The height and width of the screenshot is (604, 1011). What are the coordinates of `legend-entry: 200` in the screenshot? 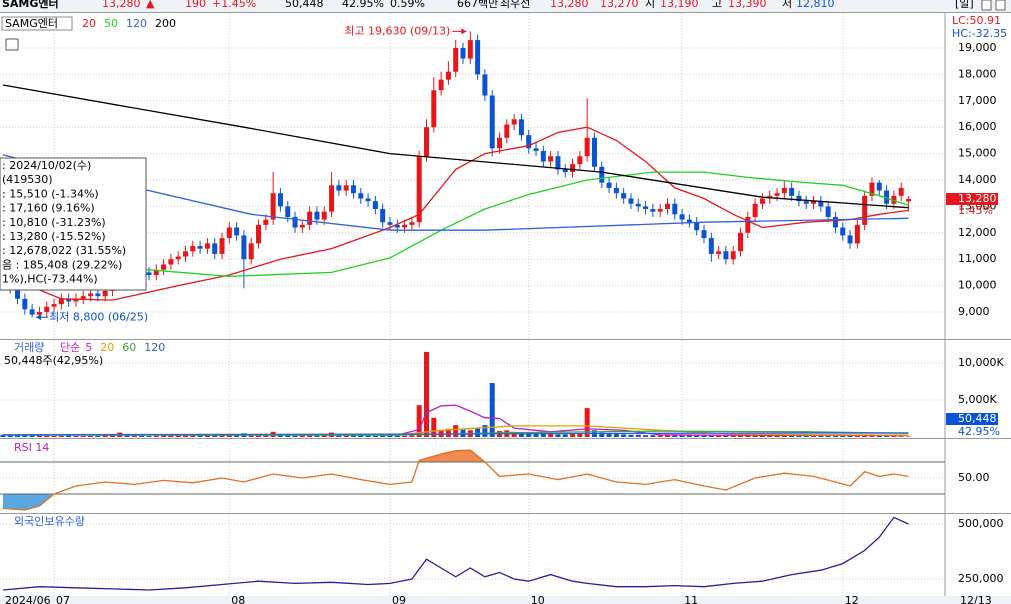 It's located at (165, 23).